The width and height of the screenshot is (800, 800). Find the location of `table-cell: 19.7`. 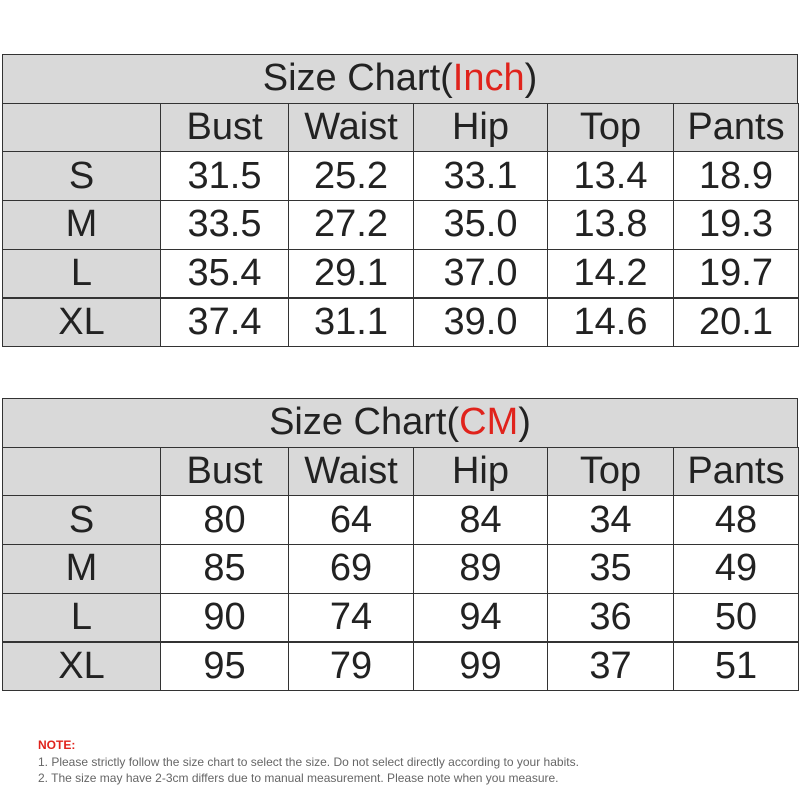

table-cell: 19.7 is located at coordinates (736, 273).